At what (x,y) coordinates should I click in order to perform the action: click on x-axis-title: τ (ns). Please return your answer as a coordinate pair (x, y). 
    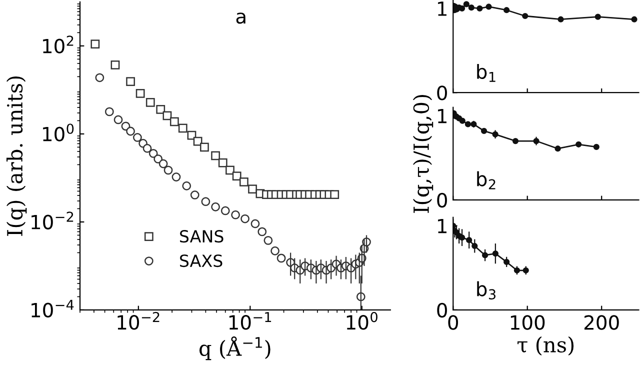
    Looking at the image, I should click on (546, 346).